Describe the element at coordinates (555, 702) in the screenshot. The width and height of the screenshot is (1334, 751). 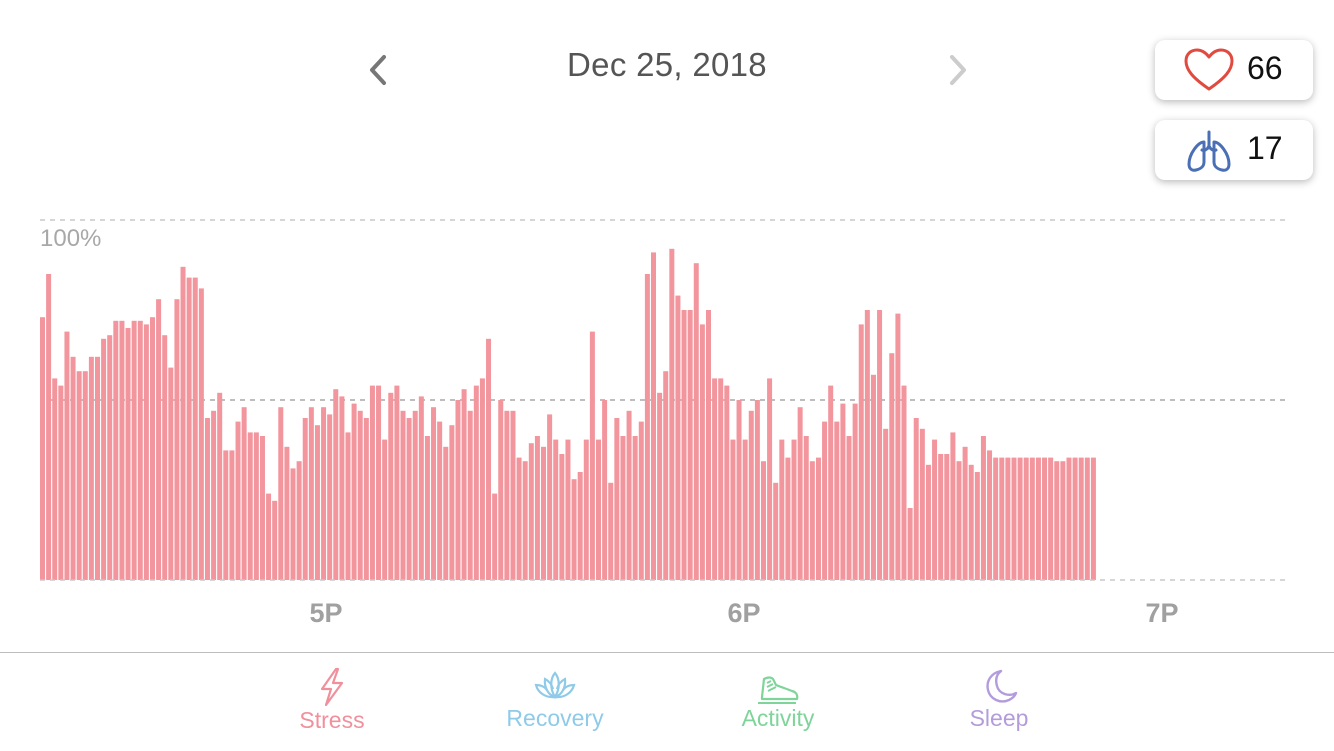
I see `tab-recovery: Recovery` at that location.